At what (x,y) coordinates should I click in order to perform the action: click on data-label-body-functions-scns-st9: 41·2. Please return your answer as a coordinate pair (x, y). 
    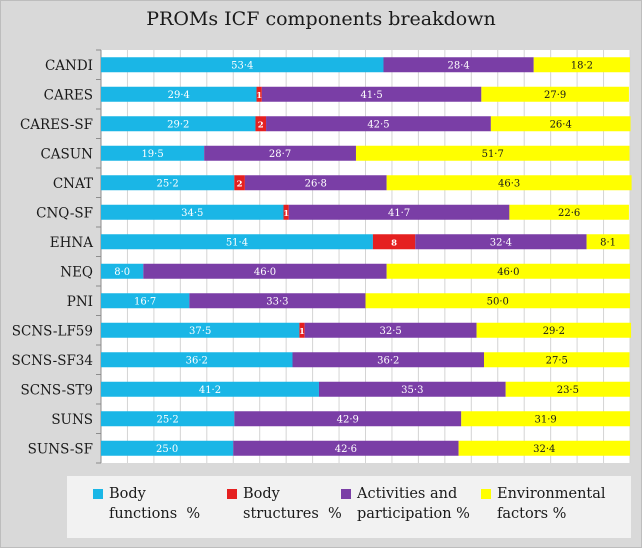
    Looking at the image, I should click on (210, 390).